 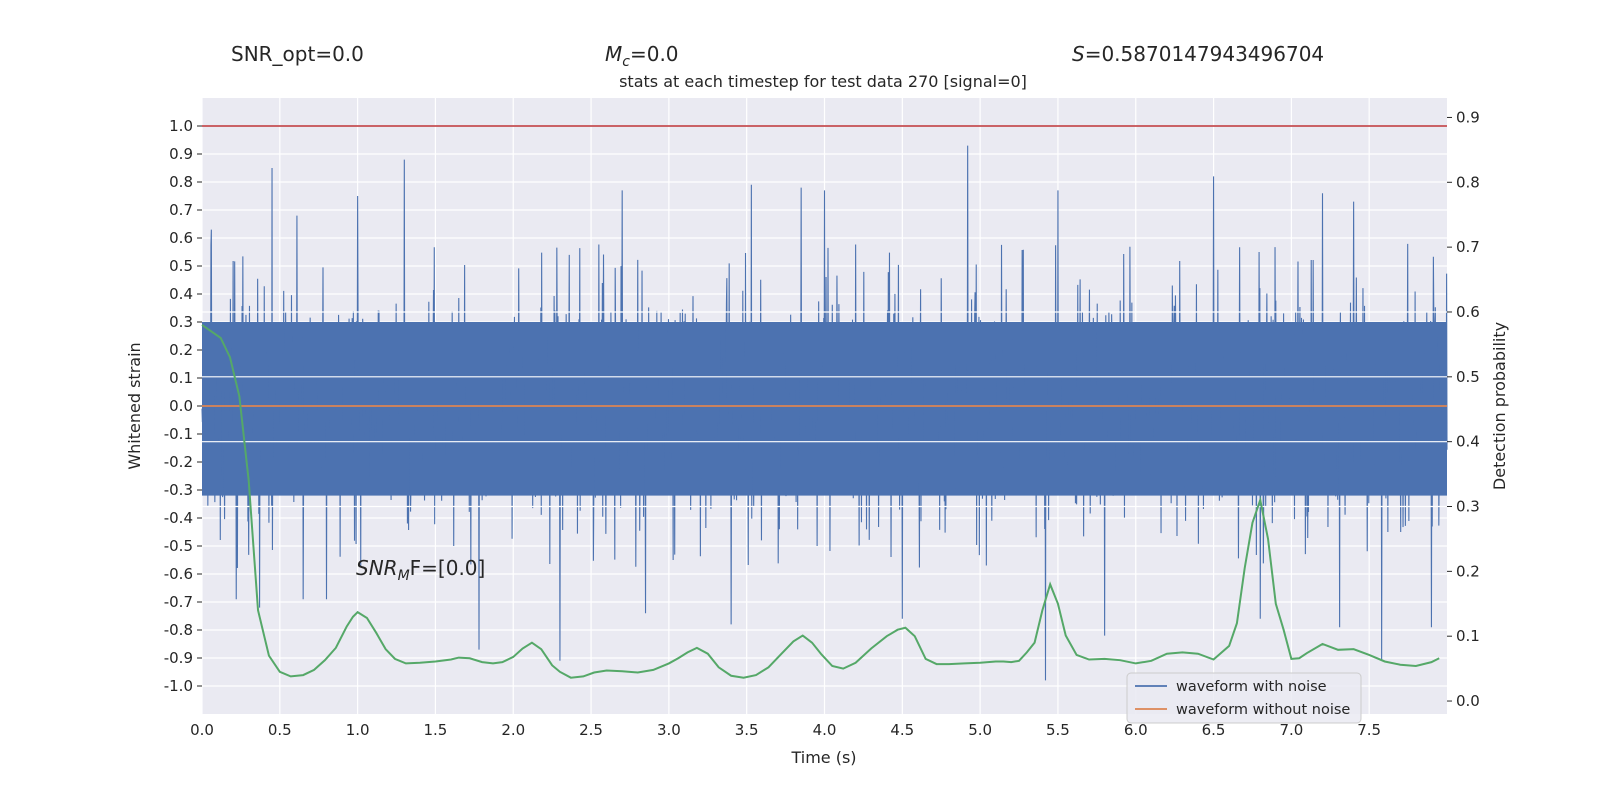 I want to click on x-tick-label: 6.0, so click(x=1136, y=730).